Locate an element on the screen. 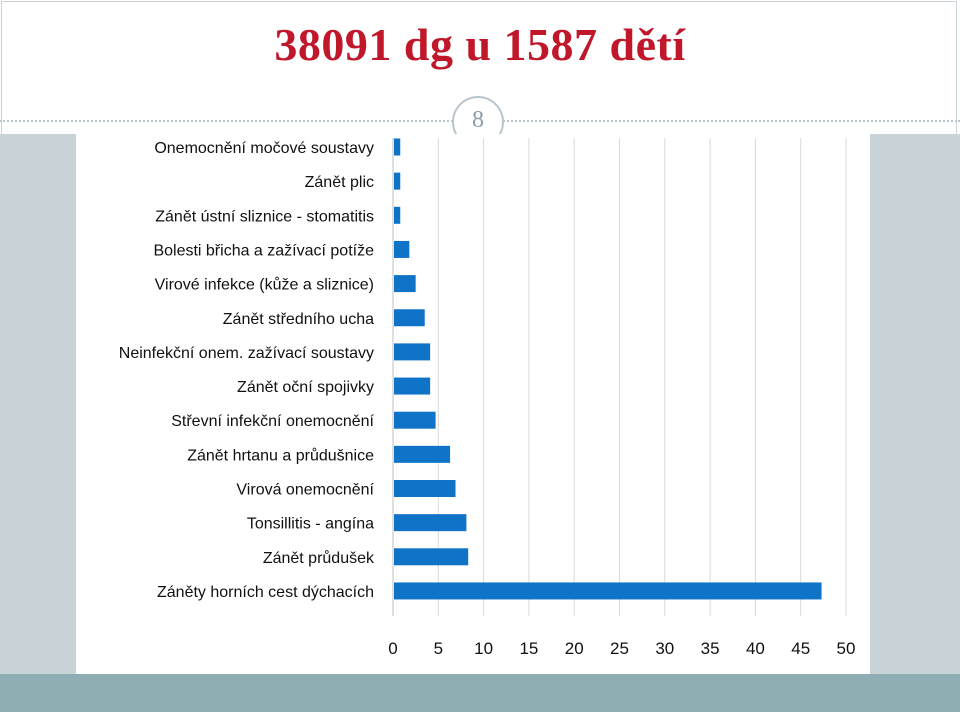 This screenshot has width=960, height=712. category-label: Neinfekční onem. zažívací soustavy is located at coordinates (246, 353).